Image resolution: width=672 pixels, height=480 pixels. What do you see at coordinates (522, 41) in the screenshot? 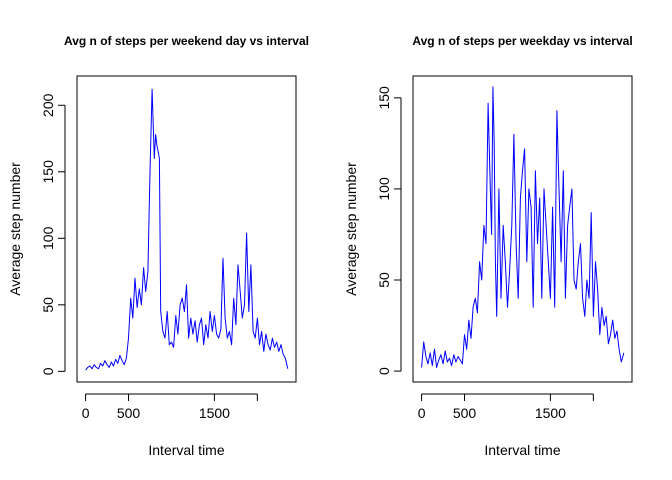
I see `chart-title: Avg n of steps per weekday vs interval` at bounding box center [522, 41].